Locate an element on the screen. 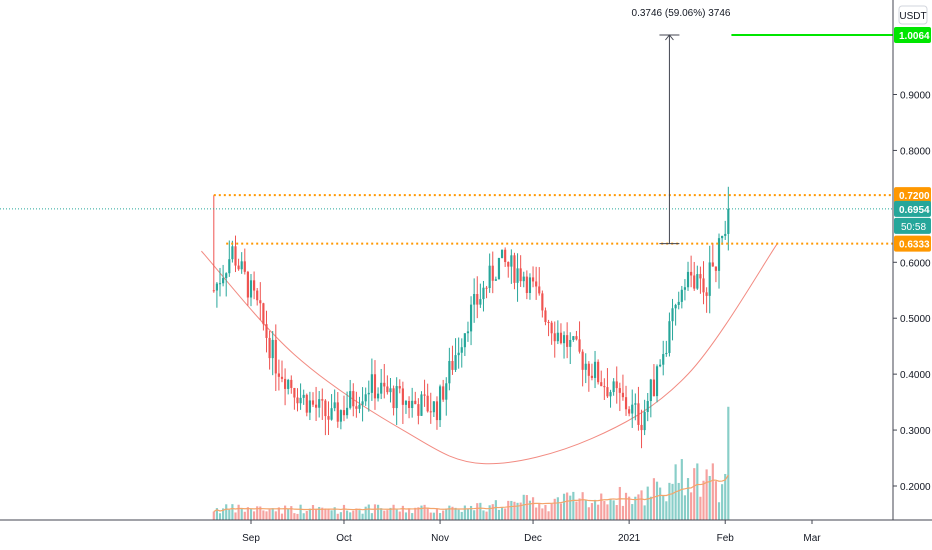 The image size is (932, 550). price-tick-label: 0.4000 is located at coordinates (915, 375).